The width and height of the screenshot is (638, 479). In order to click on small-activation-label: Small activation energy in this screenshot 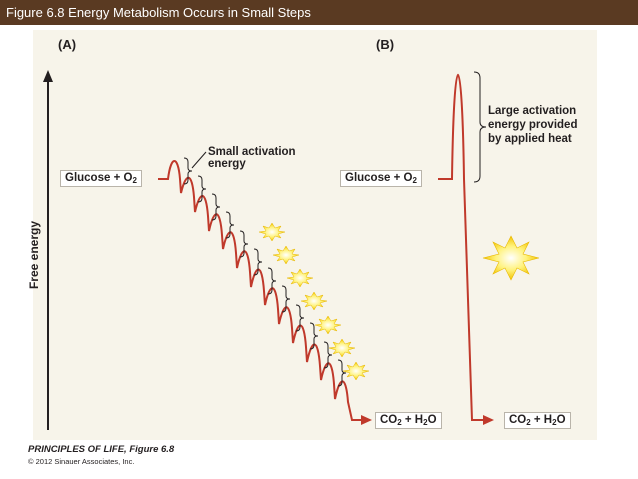, I will do `click(252, 158)`.